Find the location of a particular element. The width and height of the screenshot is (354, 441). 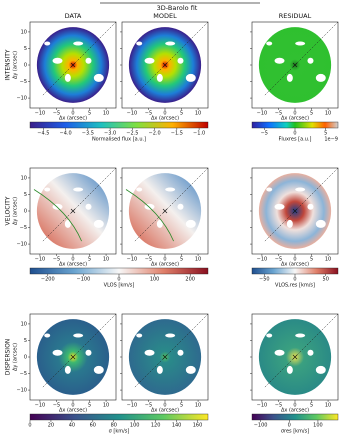

colorbar-label: VLOS [km/s] is located at coordinates (119, 286).